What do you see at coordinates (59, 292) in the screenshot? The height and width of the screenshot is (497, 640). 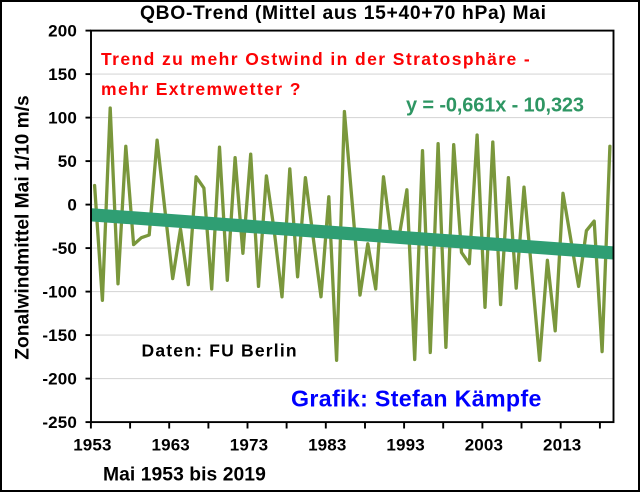 I see `svg-text: -100` at bounding box center [59, 292].